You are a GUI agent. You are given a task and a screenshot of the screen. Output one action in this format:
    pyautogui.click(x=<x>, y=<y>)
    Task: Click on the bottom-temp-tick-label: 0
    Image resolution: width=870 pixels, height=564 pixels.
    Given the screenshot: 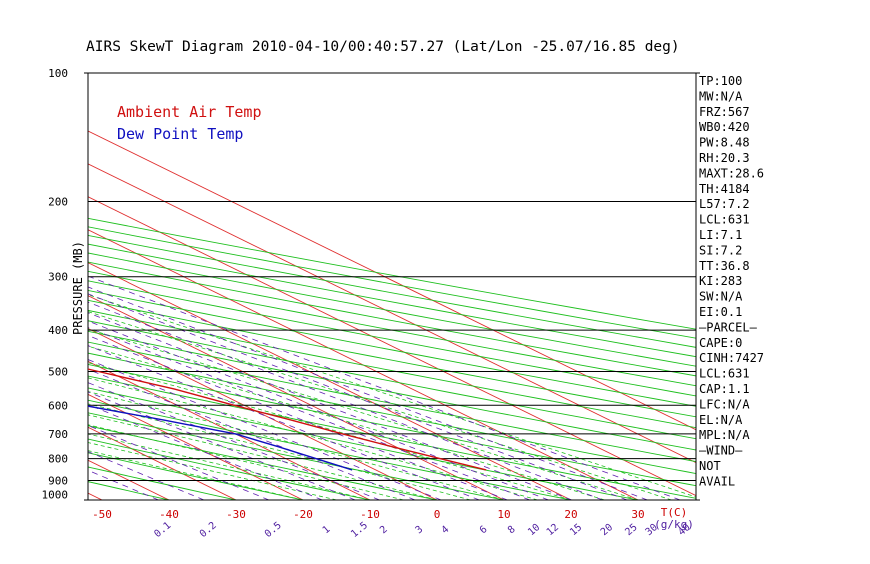 What is the action you would take?
    pyautogui.click(x=437, y=514)
    